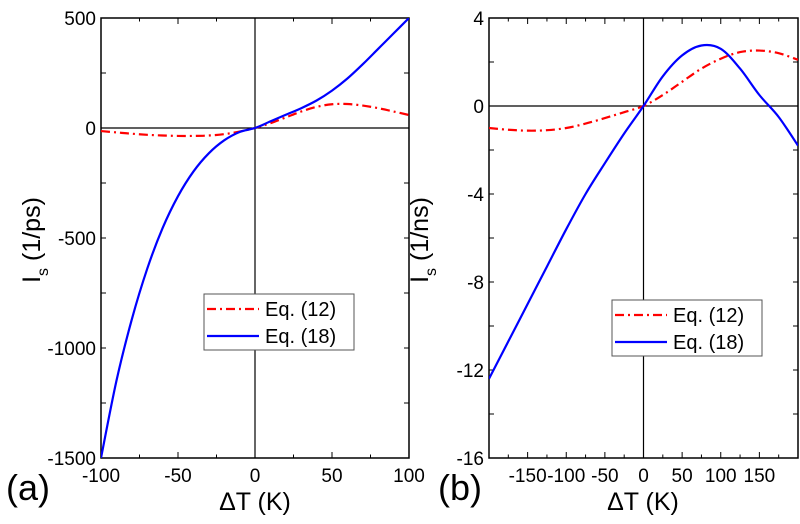  I want to click on y-tick-label: -1000, so click(71, 349).